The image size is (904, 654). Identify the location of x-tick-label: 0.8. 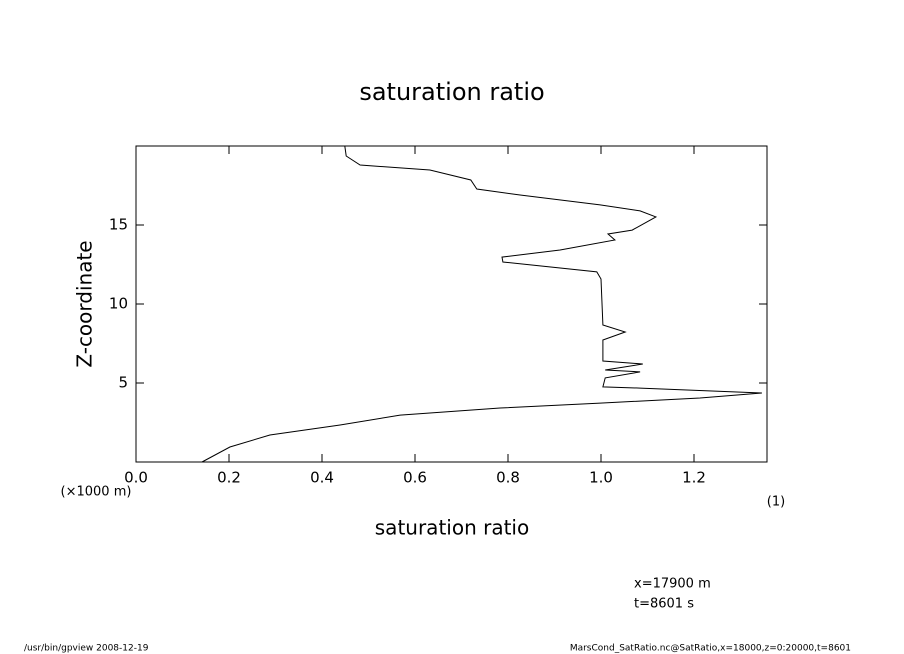
(508, 478).